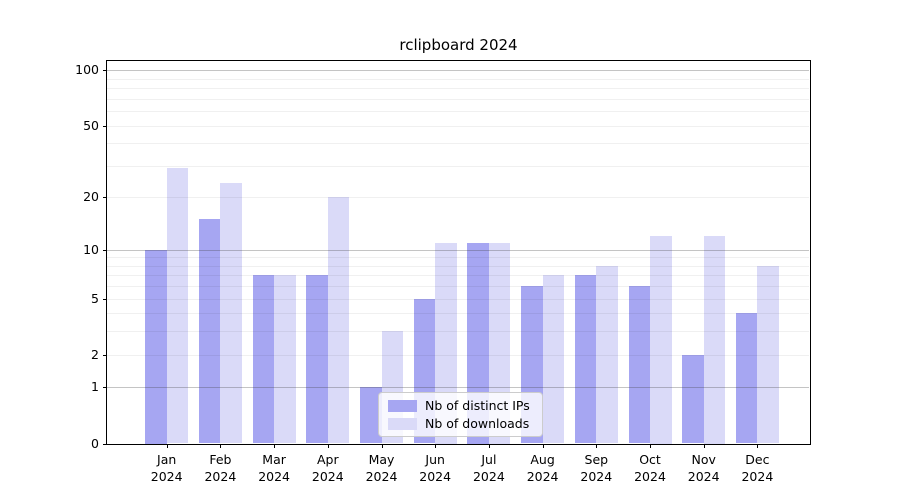  What do you see at coordinates (95, 387) in the screenshot?
I see `y-axis-tick-label: 1` at bounding box center [95, 387].